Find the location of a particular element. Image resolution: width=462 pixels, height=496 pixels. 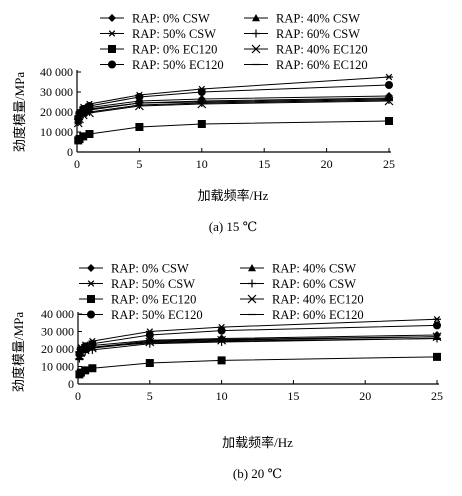

x-tick-label: 20 is located at coordinates (327, 164).